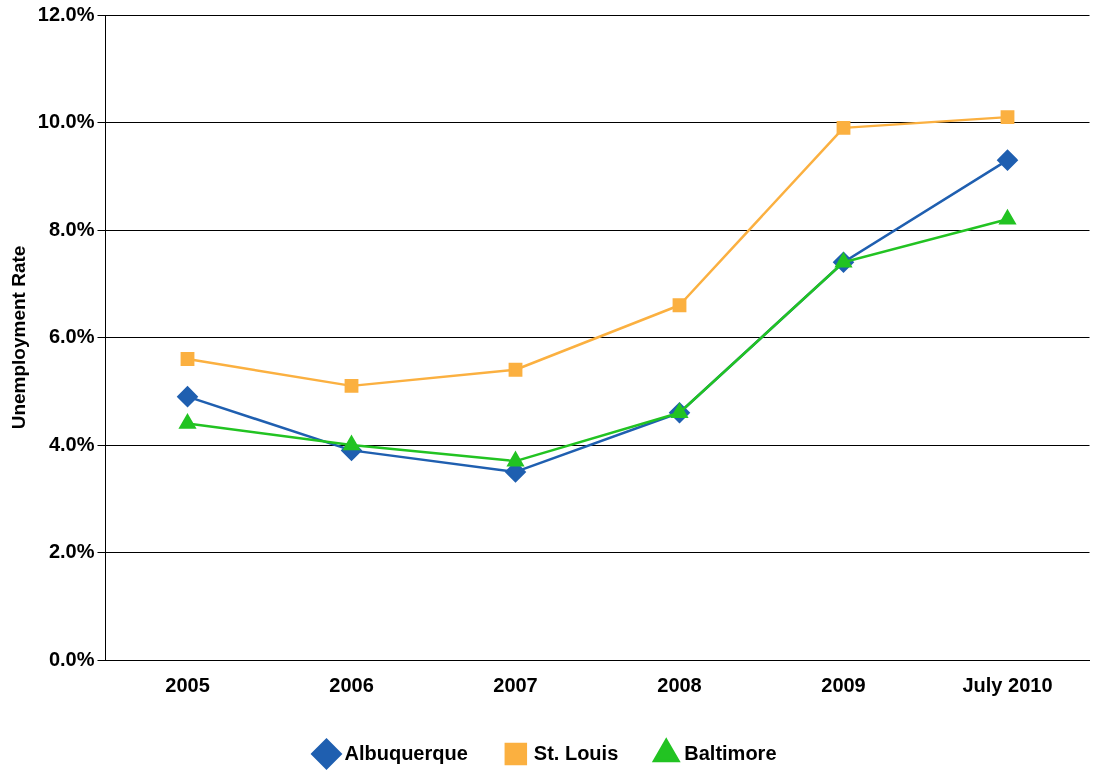 Image resolution: width=1101 pixels, height=774 pixels. I want to click on x-tick-label: 2006, so click(351, 684).